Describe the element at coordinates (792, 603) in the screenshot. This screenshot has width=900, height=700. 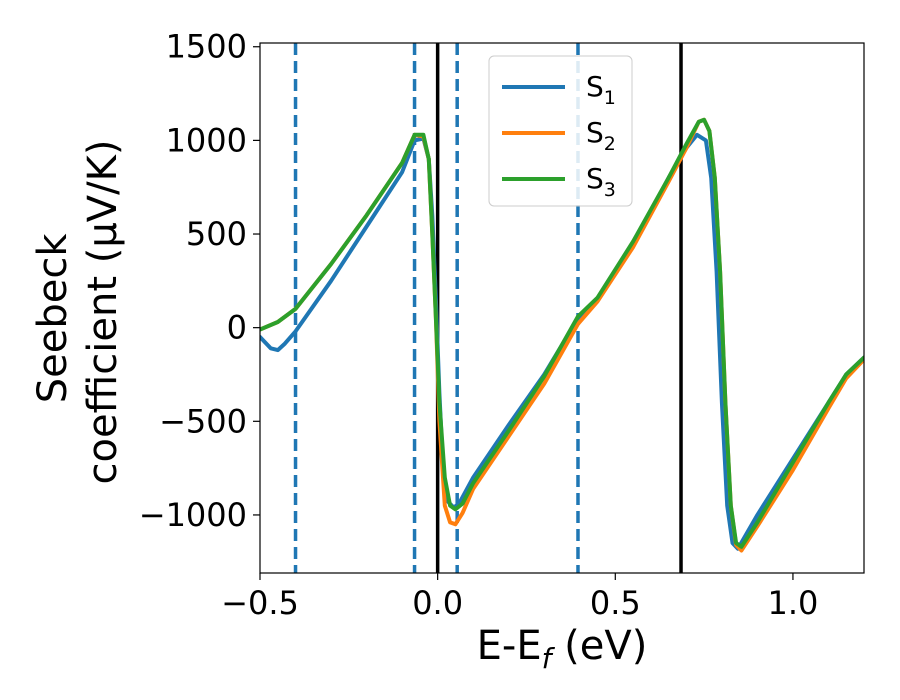
I see `x-tick-label: 1.0` at that location.